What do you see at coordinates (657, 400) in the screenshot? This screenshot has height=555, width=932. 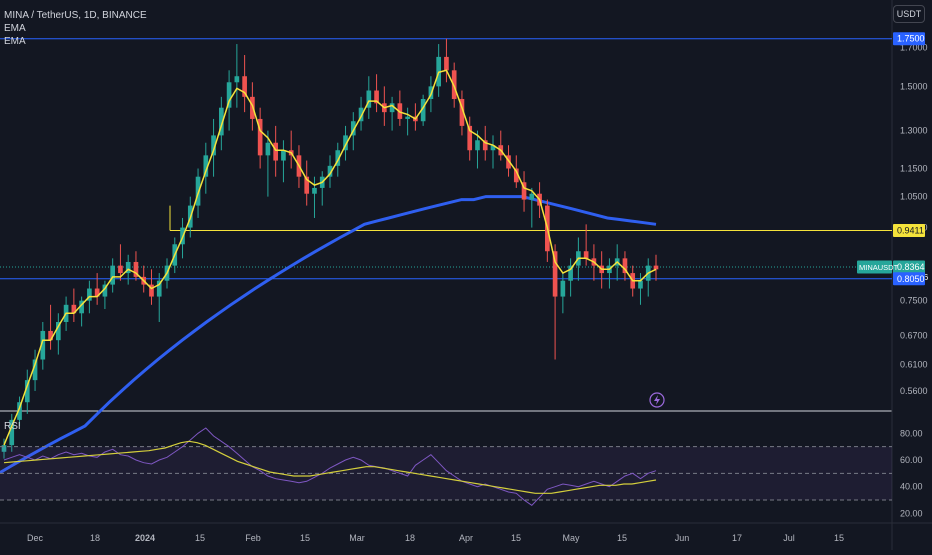 I see `lightning-icon` at bounding box center [657, 400].